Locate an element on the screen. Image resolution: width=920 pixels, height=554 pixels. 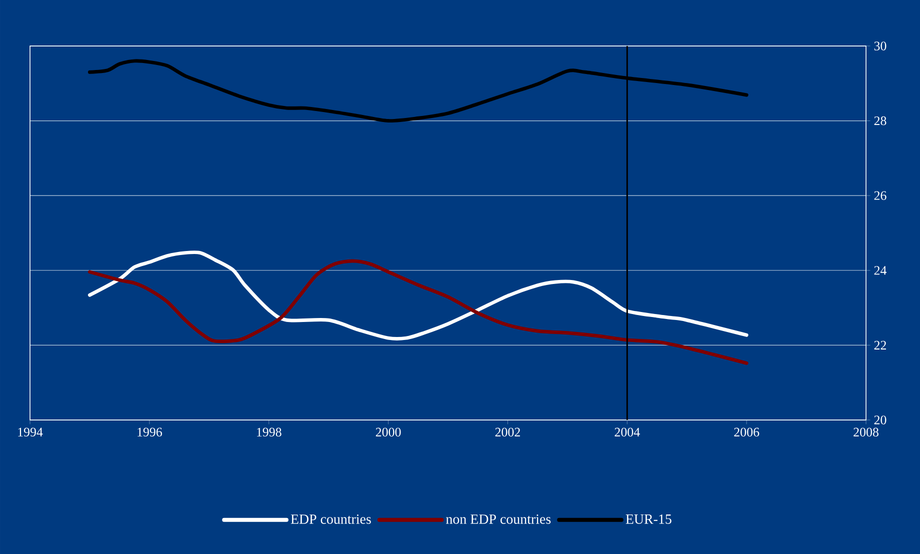
y-tick-label: 20 is located at coordinates (880, 420).